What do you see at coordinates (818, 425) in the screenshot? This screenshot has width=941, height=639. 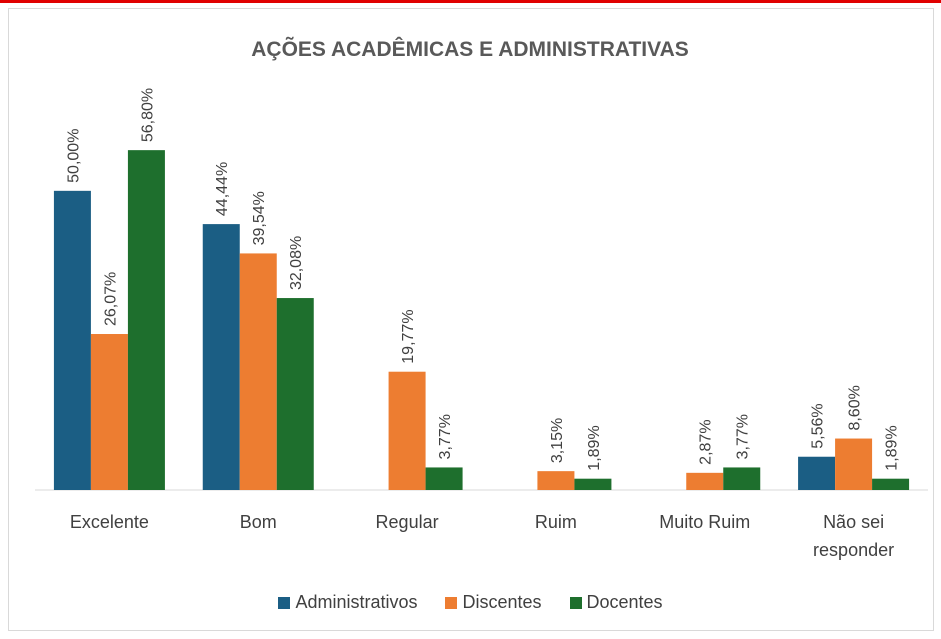 I see `data-label: 5,56%` at bounding box center [818, 425].